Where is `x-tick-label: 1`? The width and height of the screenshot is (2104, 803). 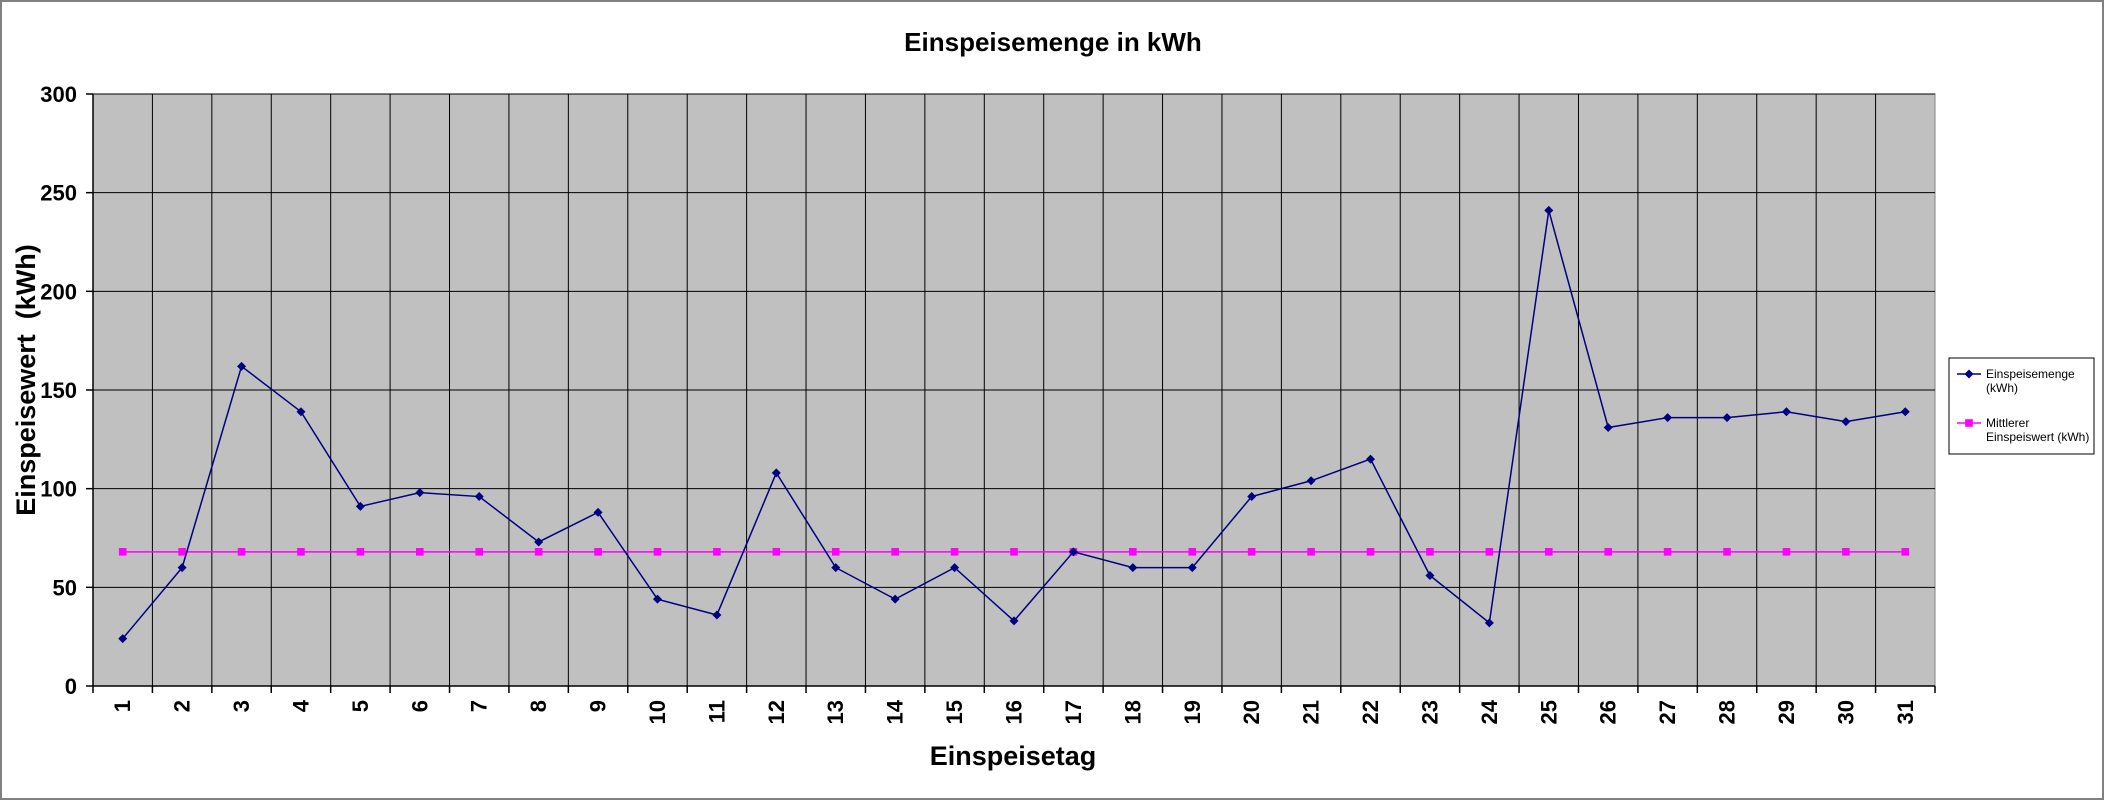
x-tick-label: 1 is located at coordinates (122, 706).